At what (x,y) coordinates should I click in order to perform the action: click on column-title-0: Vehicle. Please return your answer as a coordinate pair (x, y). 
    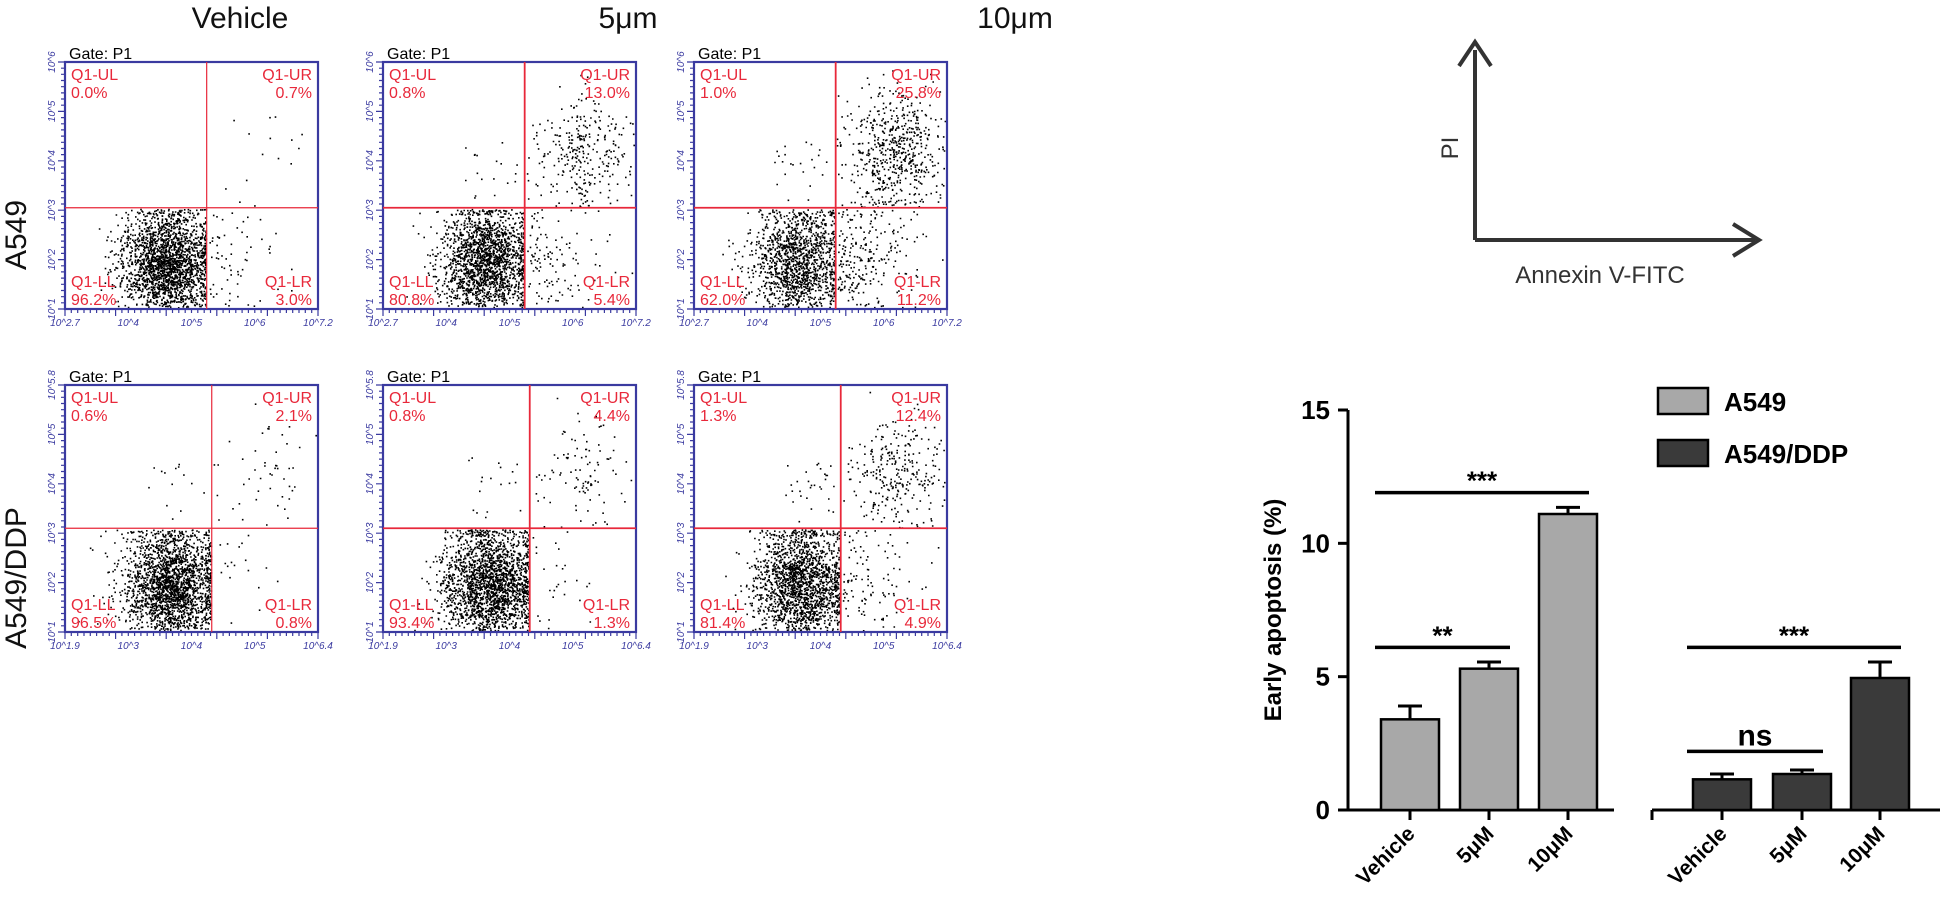
    Looking at the image, I should click on (240, 18).